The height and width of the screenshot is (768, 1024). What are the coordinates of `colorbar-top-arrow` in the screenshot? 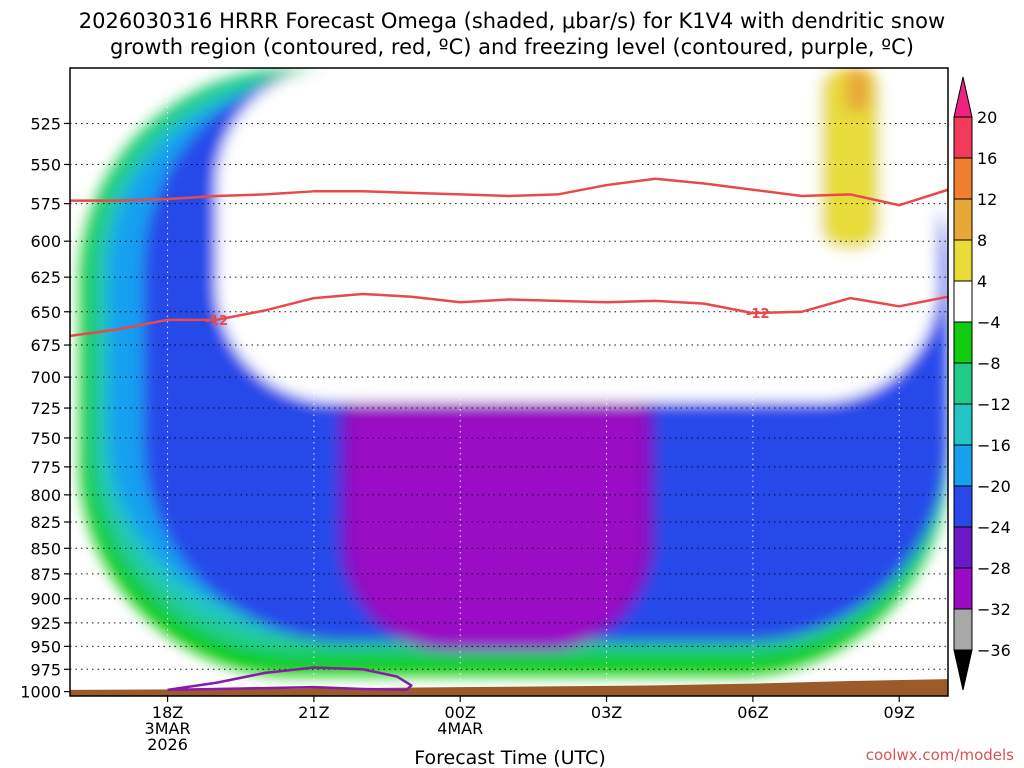 It's located at (963, 97).